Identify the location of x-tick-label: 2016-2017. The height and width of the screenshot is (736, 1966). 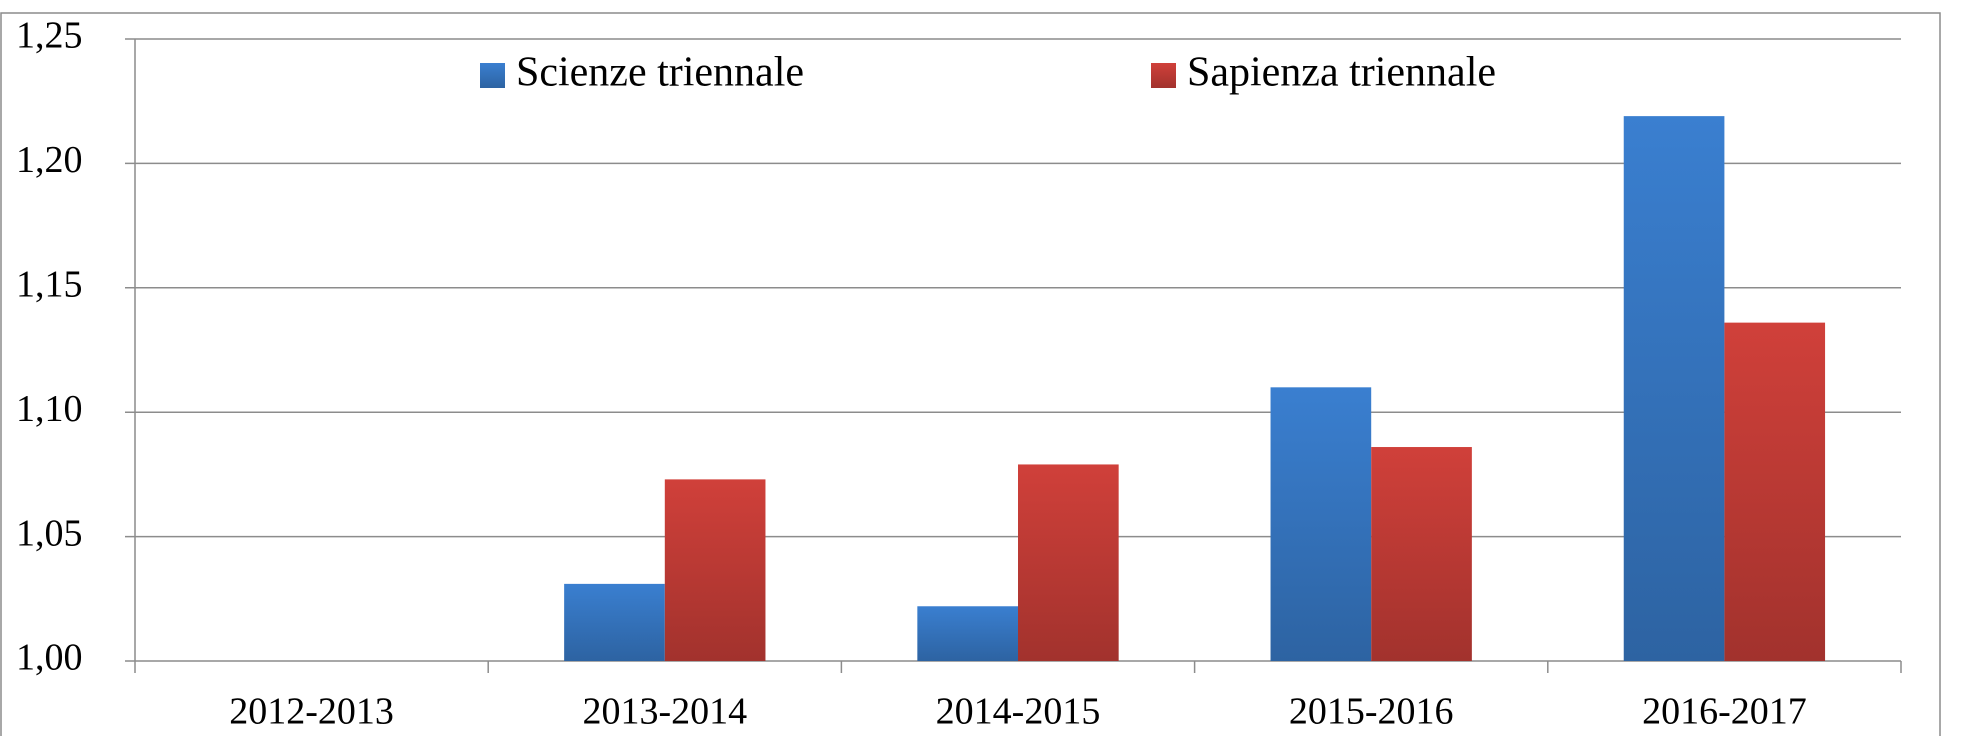
(1724, 712).